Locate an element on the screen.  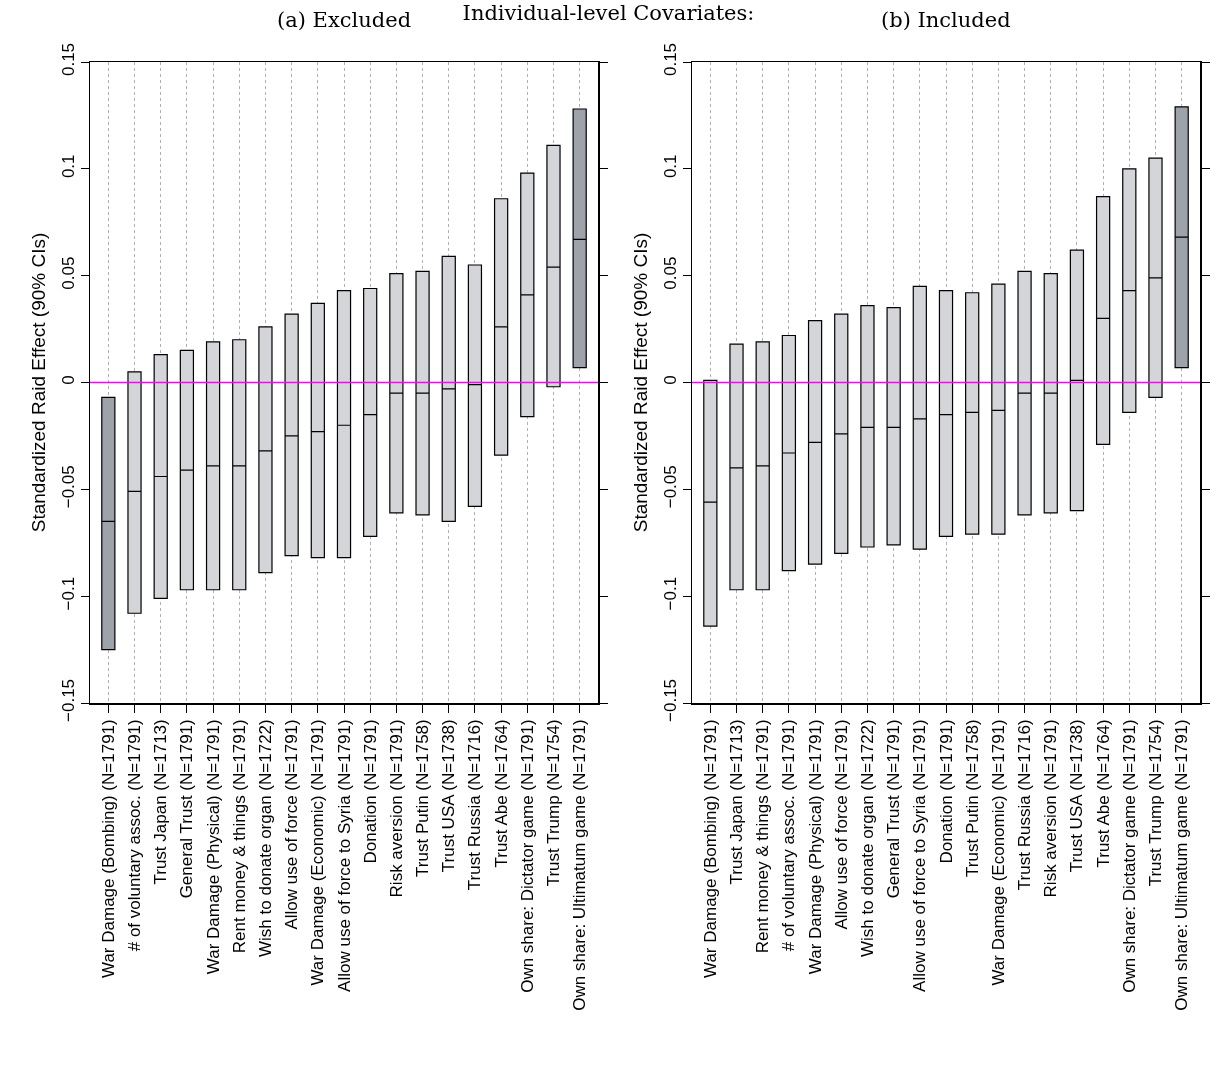
chart-title: (b) Included is located at coordinates (946, 20).